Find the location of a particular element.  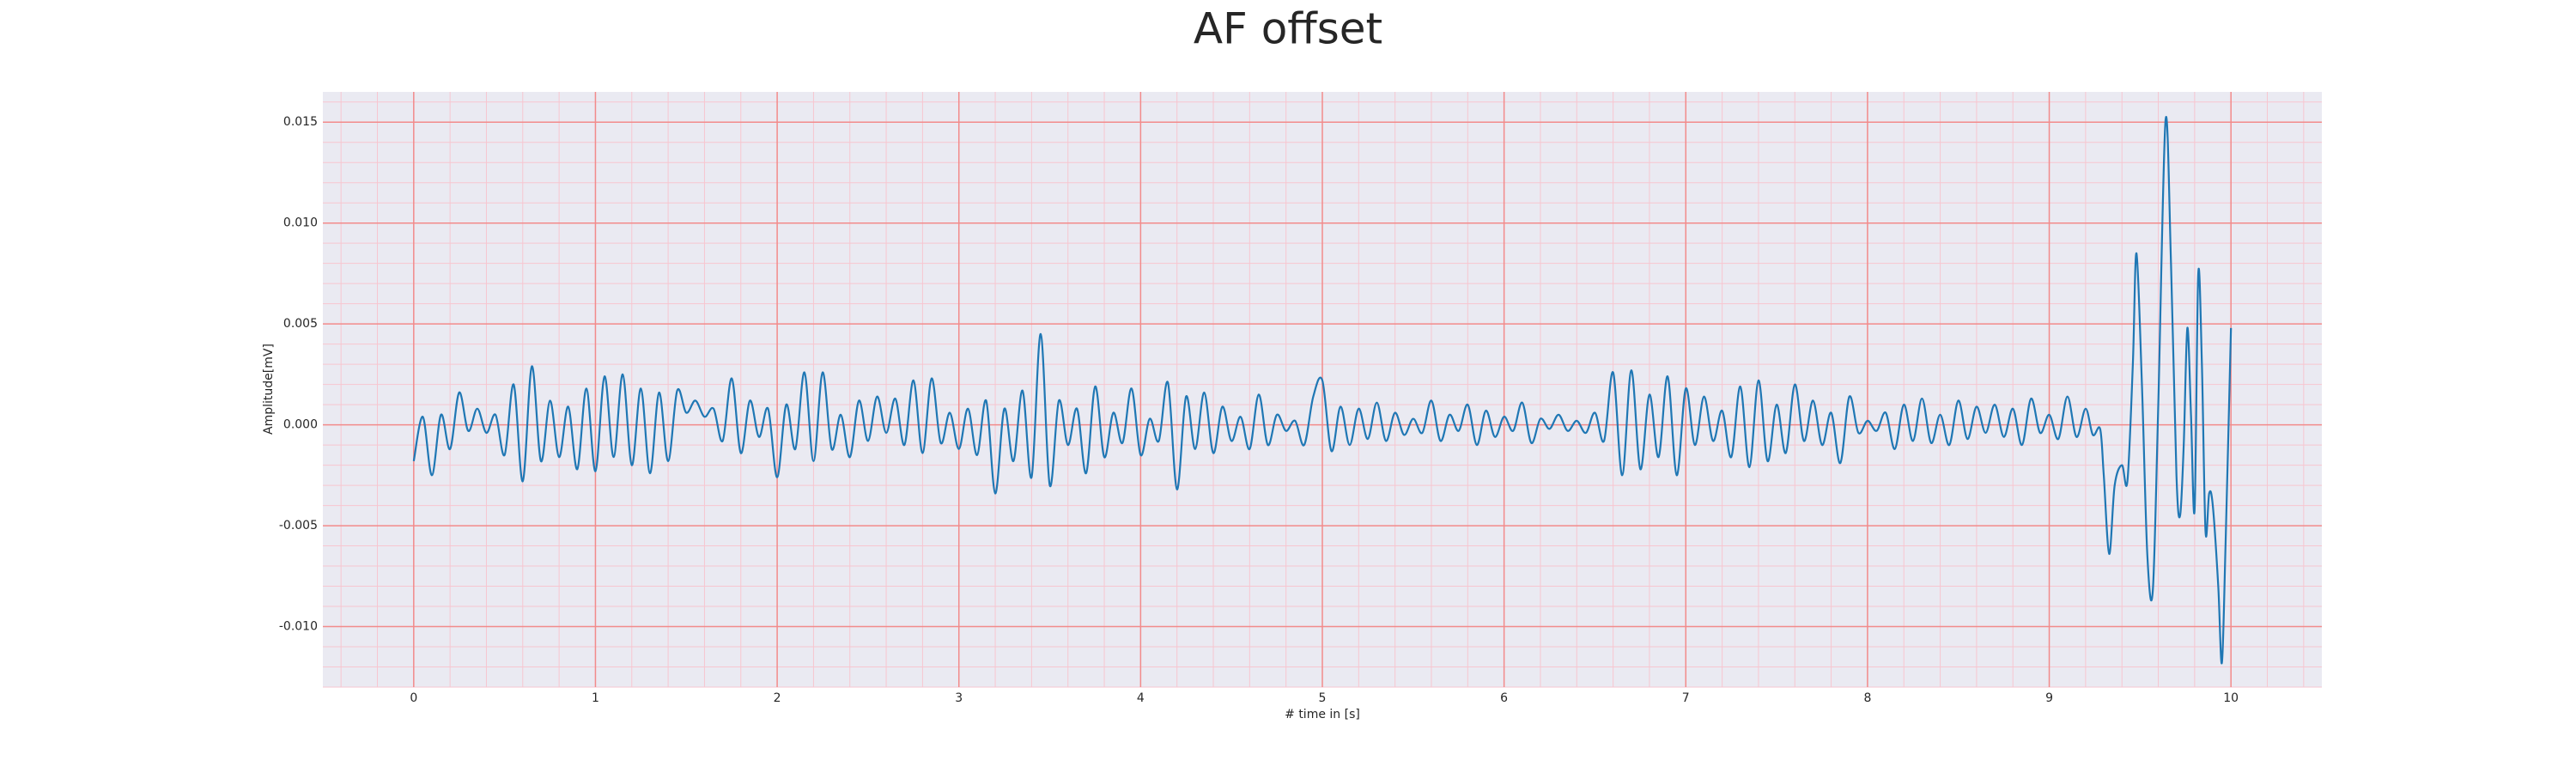

y-axis-label: Amplitude[mV] is located at coordinates (269, 389).